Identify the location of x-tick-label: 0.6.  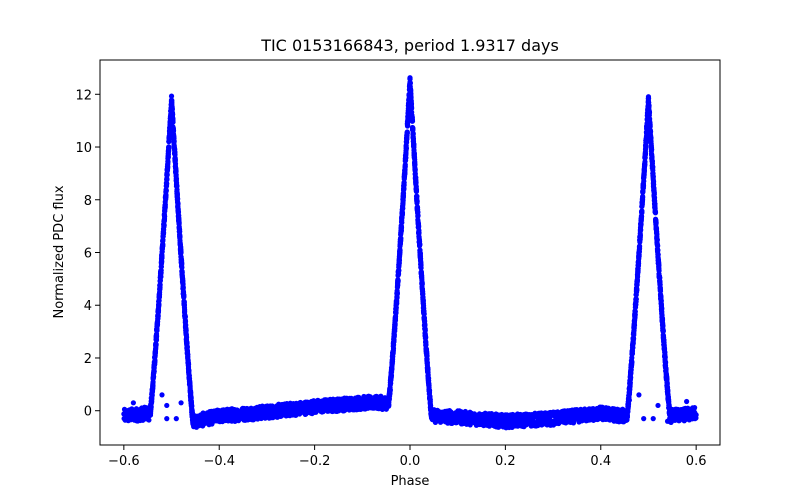
(696, 461).